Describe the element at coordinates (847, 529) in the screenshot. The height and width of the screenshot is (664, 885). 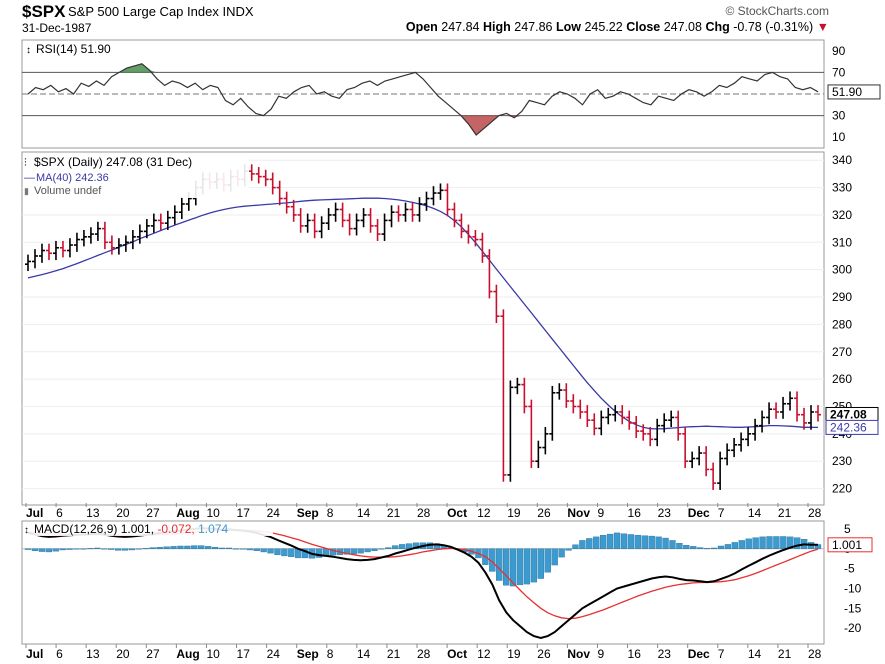
I see `macd-tick-label: 5` at that location.